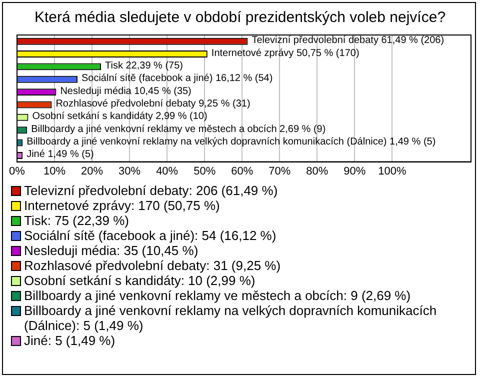 The height and width of the screenshot is (379, 480). I want to click on x-tick-label: 0%, so click(17, 171).